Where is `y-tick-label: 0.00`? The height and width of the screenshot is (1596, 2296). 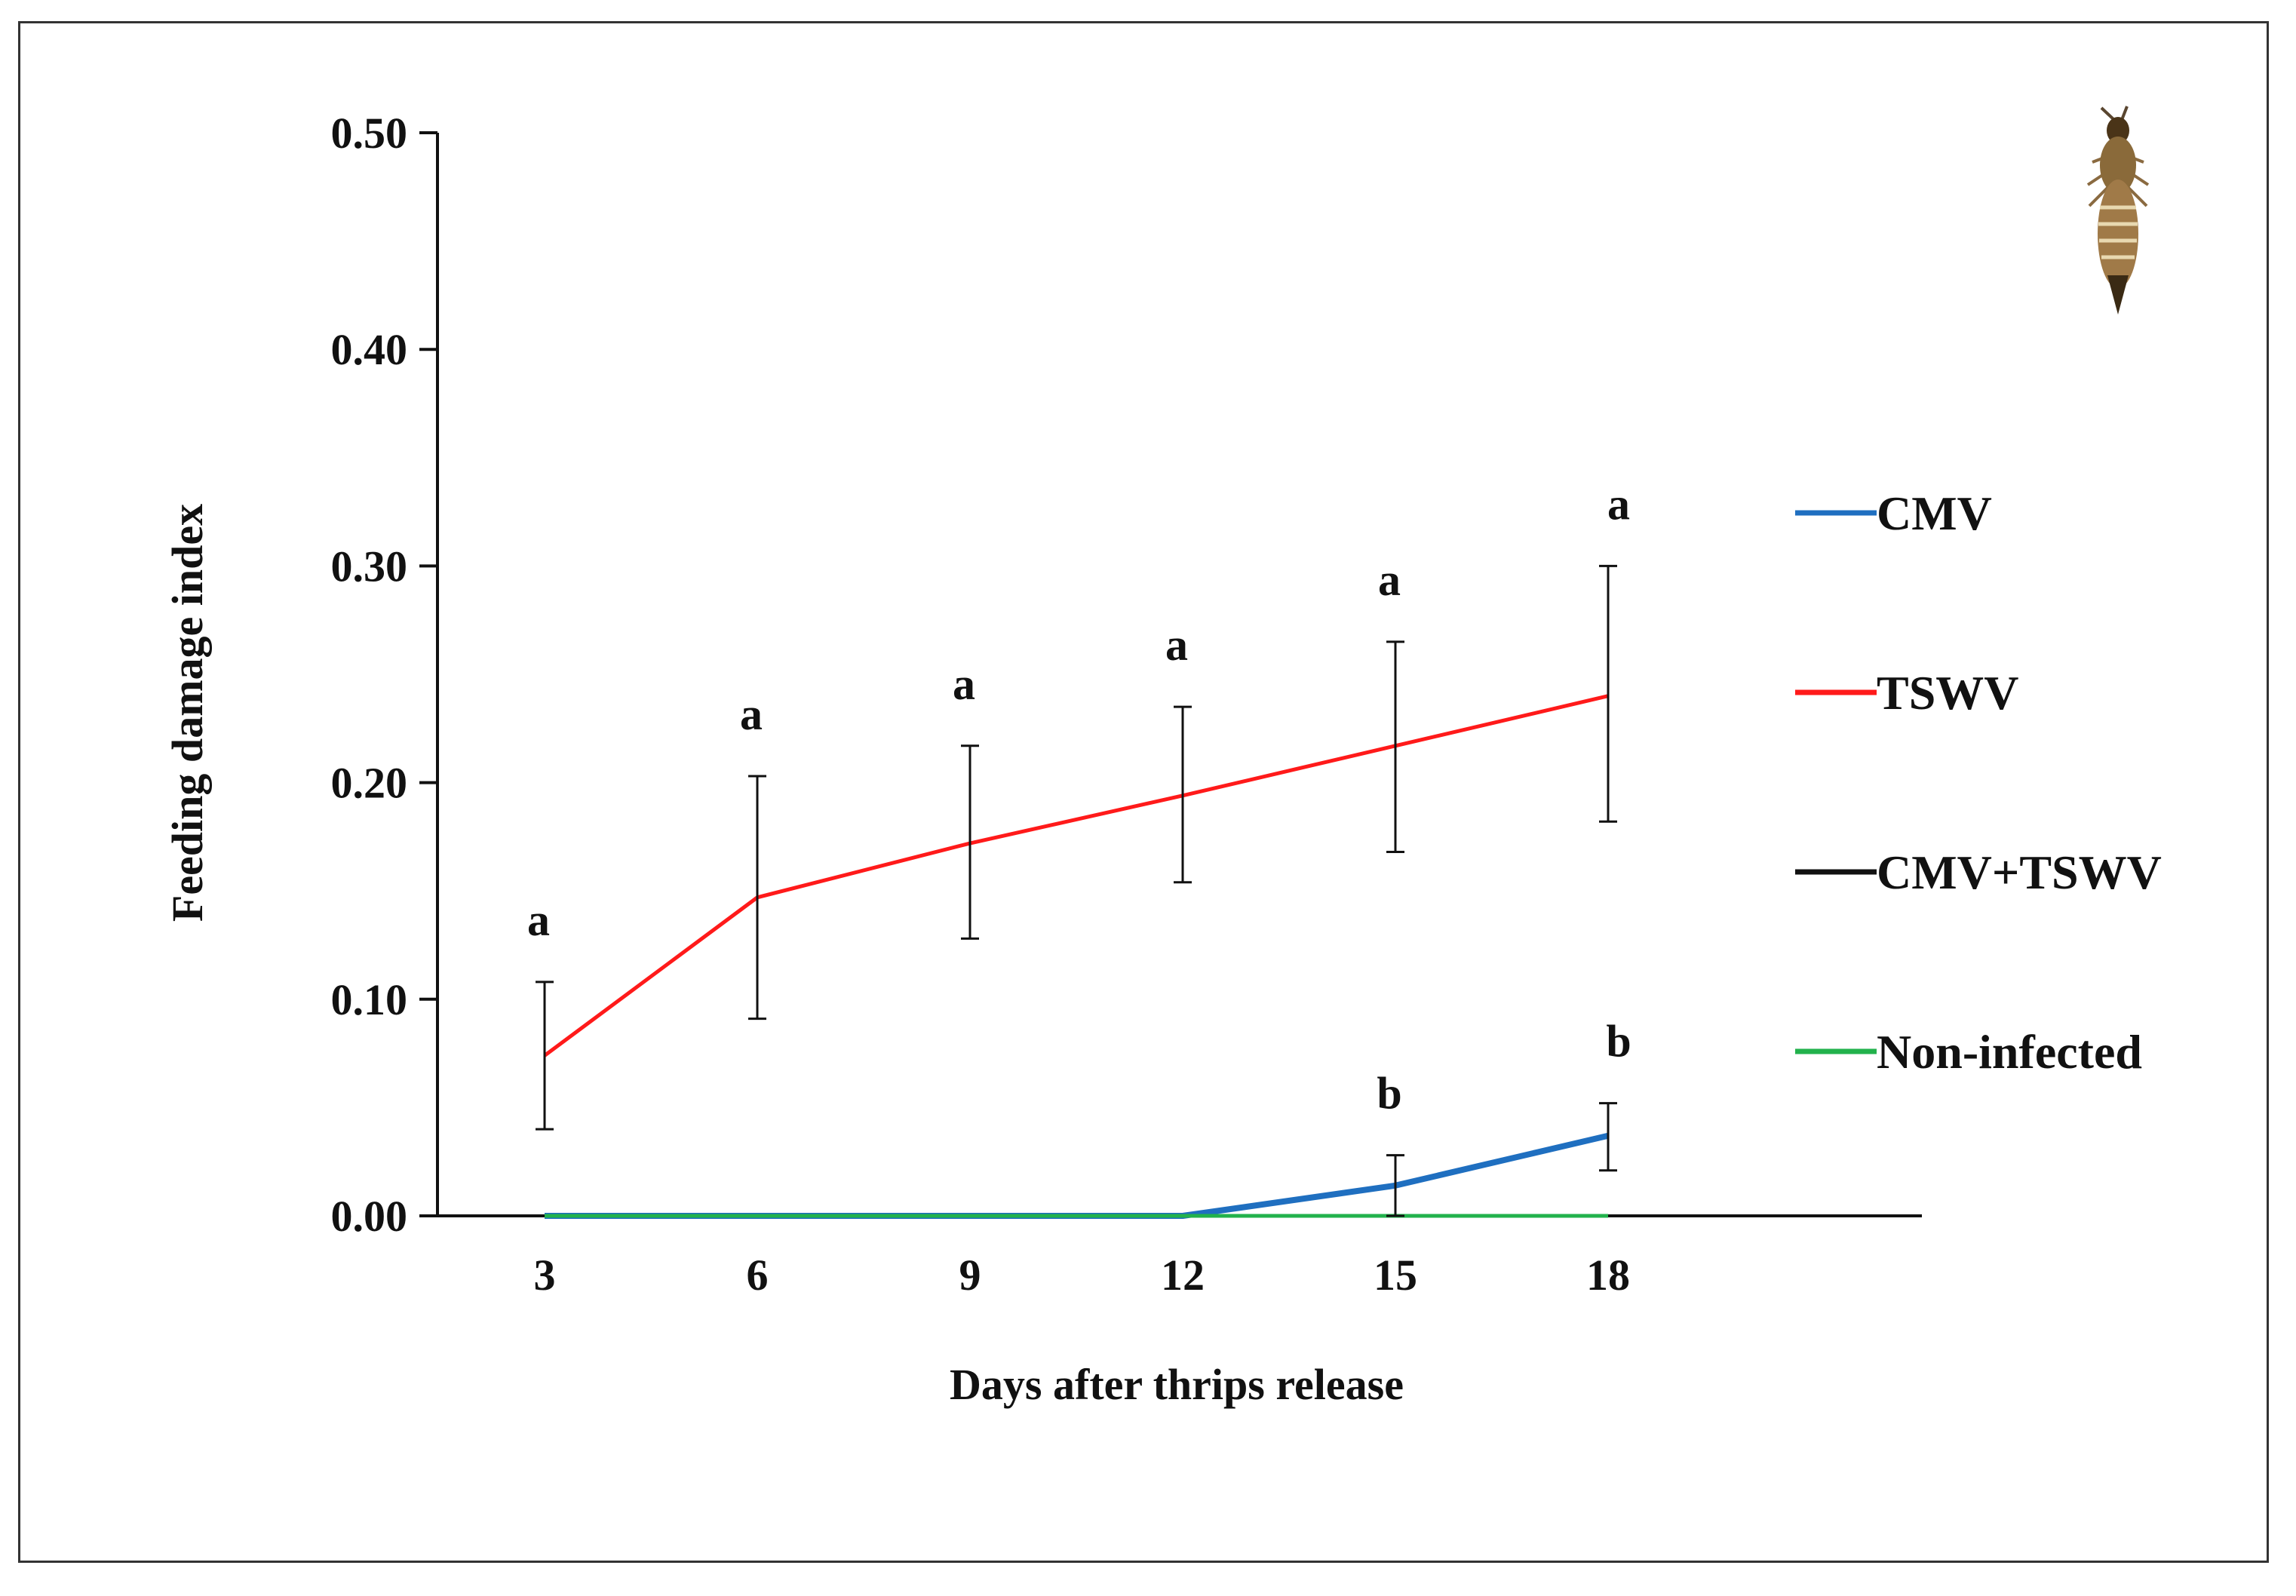
y-tick-label: 0.00 is located at coordinates (369, 1216).